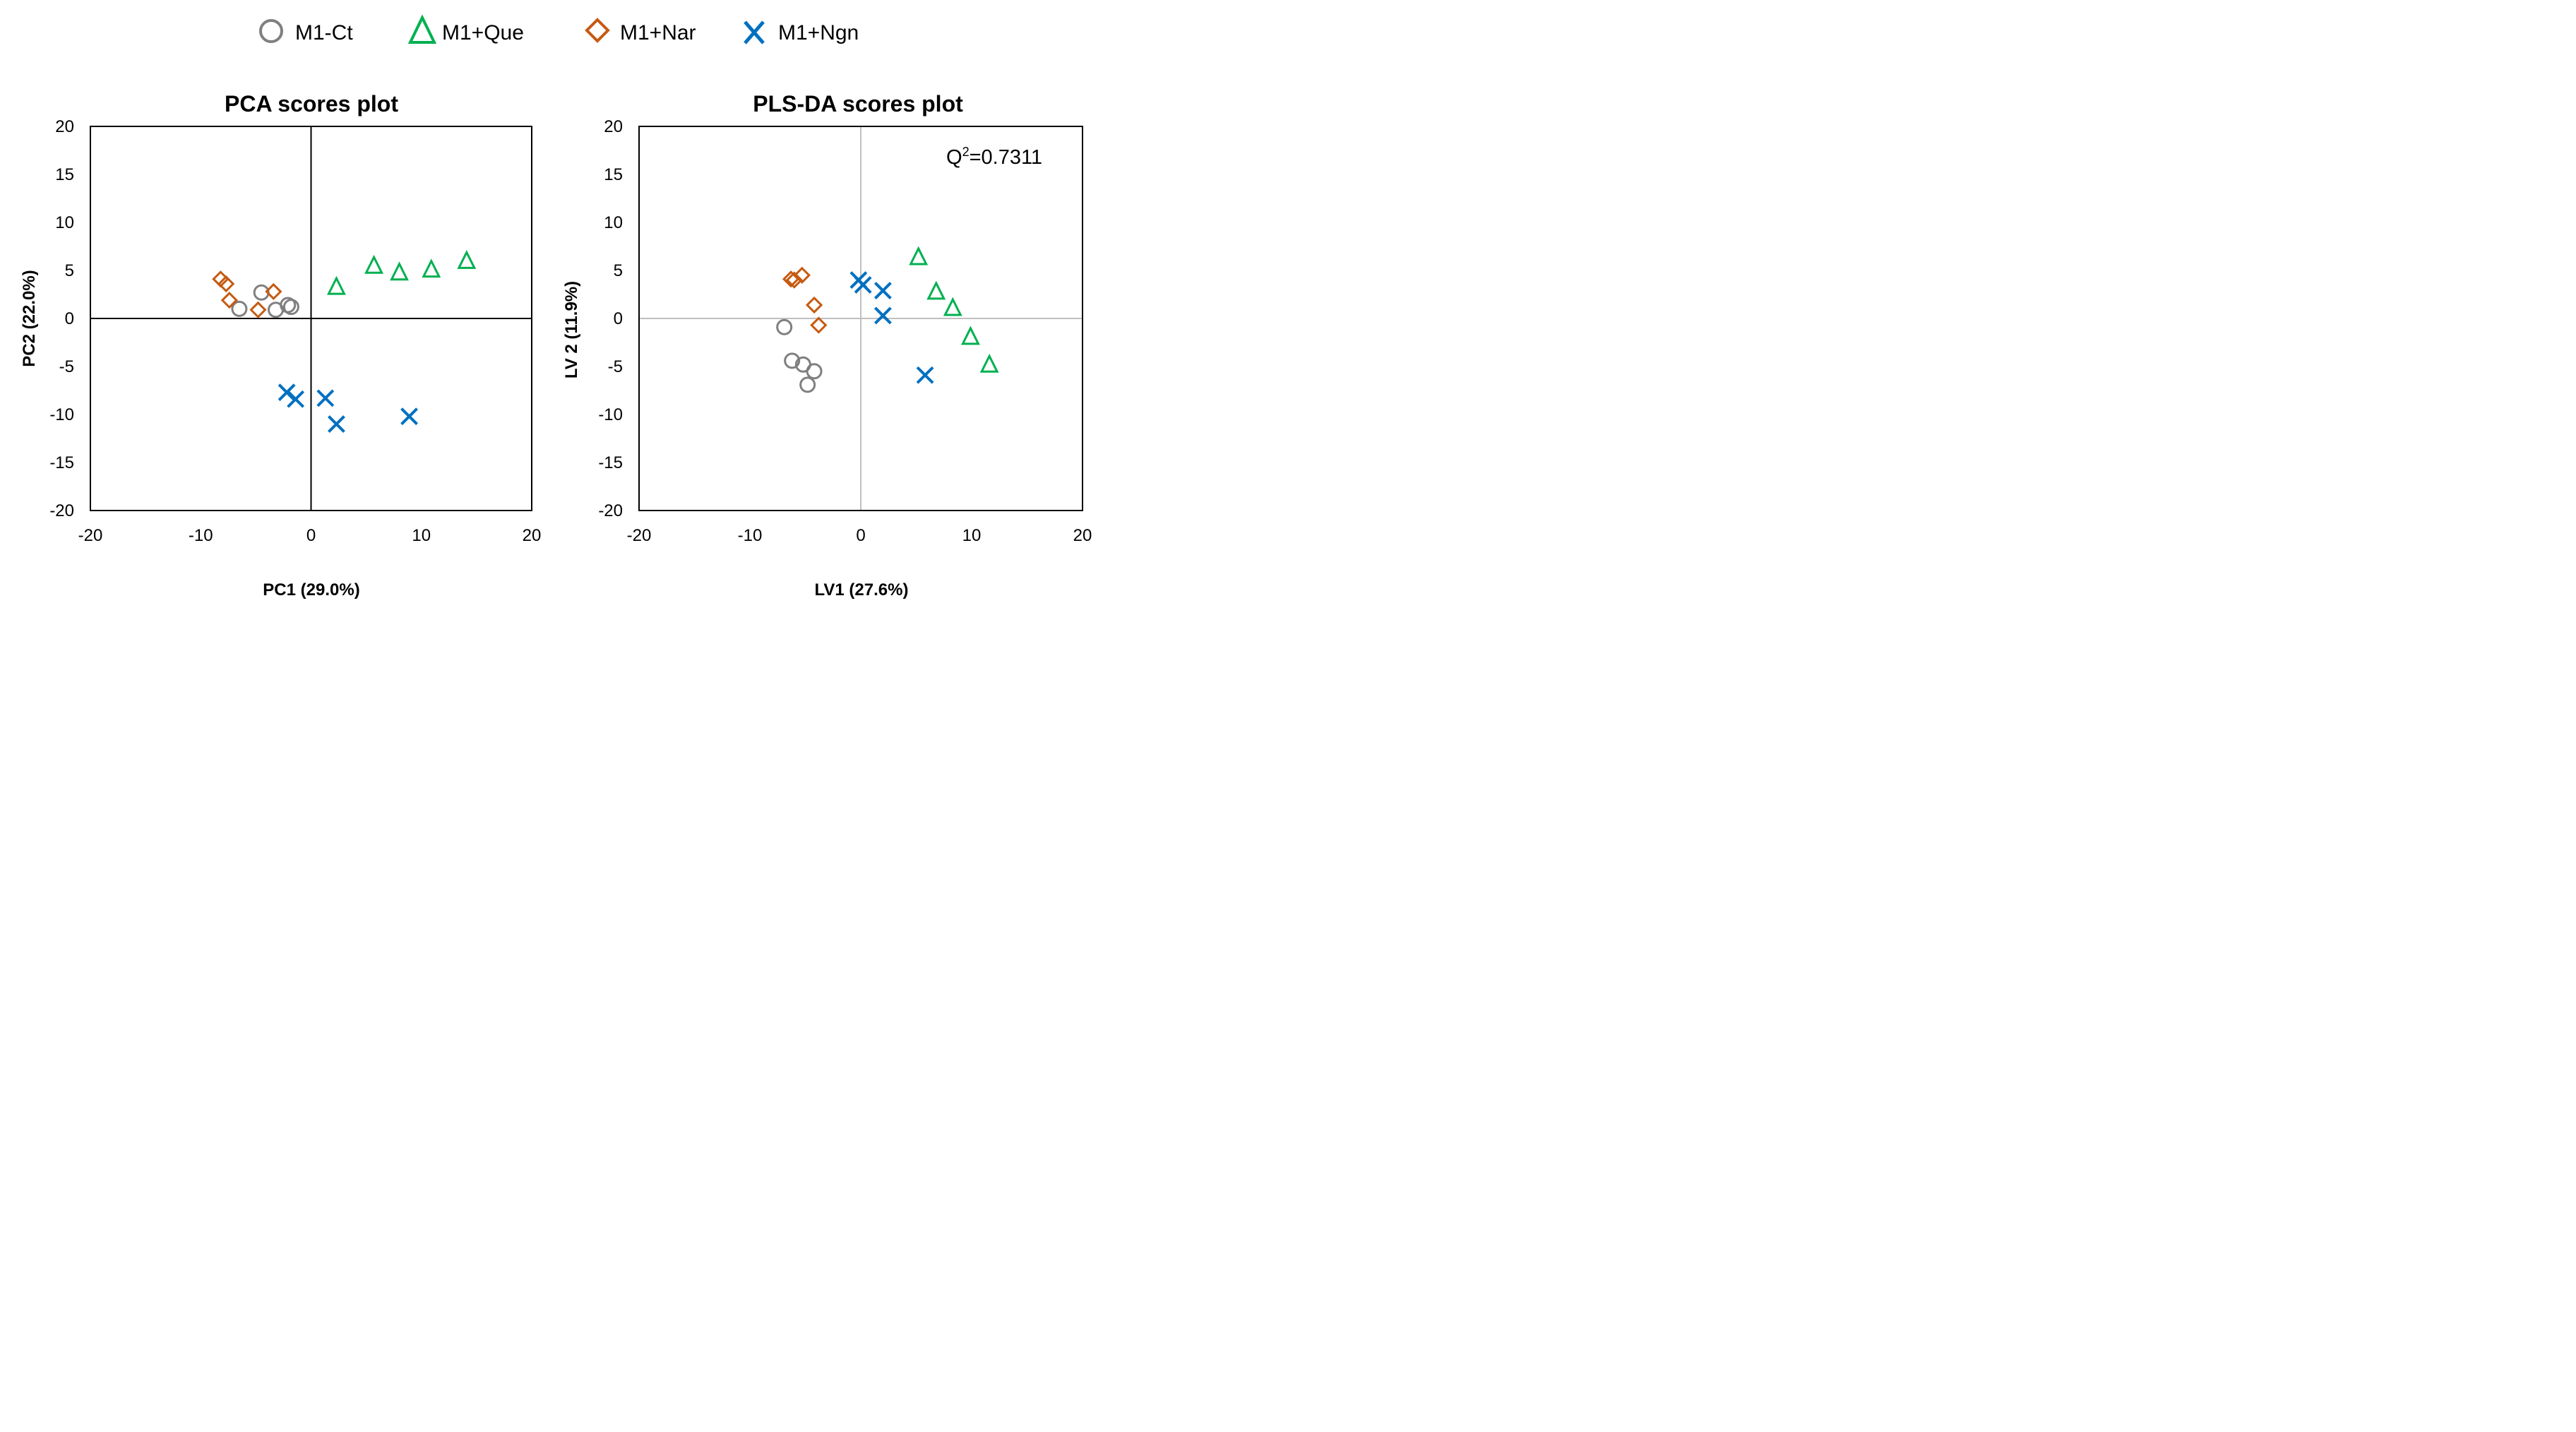 This screenshot has width=2576, height=1432. I want to click on pca-x-tick-labels: -20 -10 0 10 20, so click(310, 535).